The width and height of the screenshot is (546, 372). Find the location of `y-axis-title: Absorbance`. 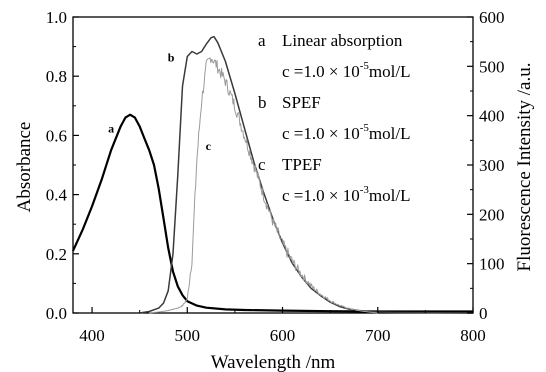

y-axis-title: Absorbance is located at coordinates (24, 167).